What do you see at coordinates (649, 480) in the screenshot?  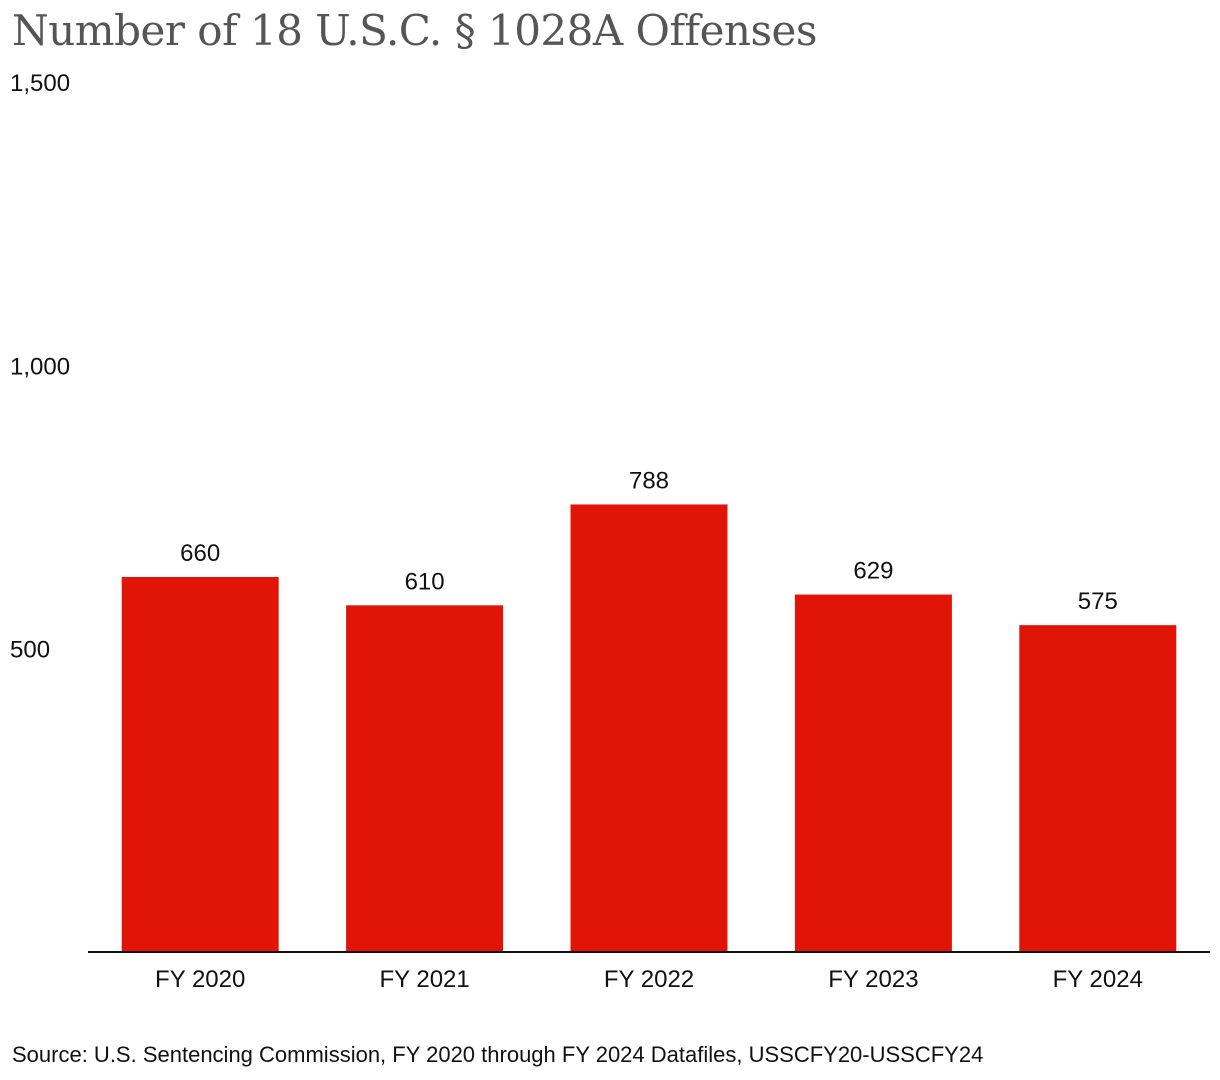 I see `data-label: 788` at bounding box center [649, 480].